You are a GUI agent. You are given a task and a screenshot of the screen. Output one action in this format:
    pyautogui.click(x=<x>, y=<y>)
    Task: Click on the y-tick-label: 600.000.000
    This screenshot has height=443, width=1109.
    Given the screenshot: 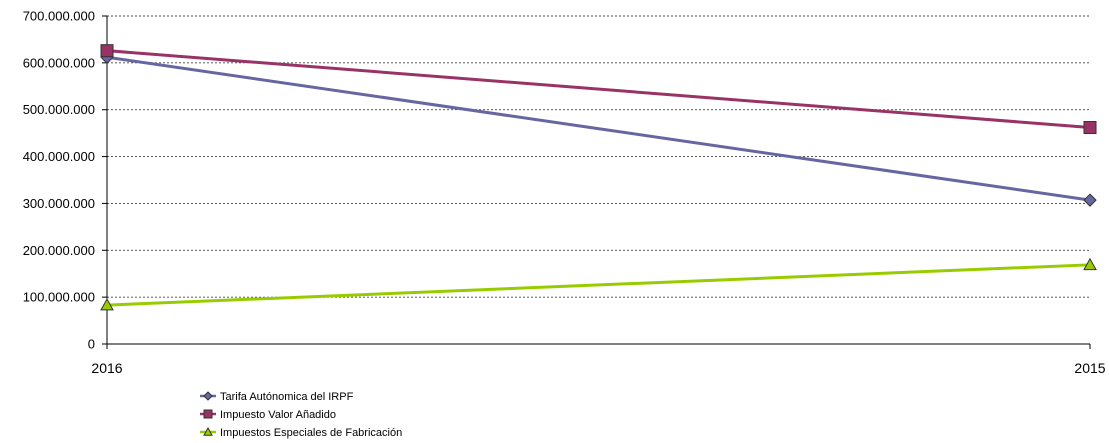 What is the action you would take?
    pyautogui.click(x=59, y=62)
    